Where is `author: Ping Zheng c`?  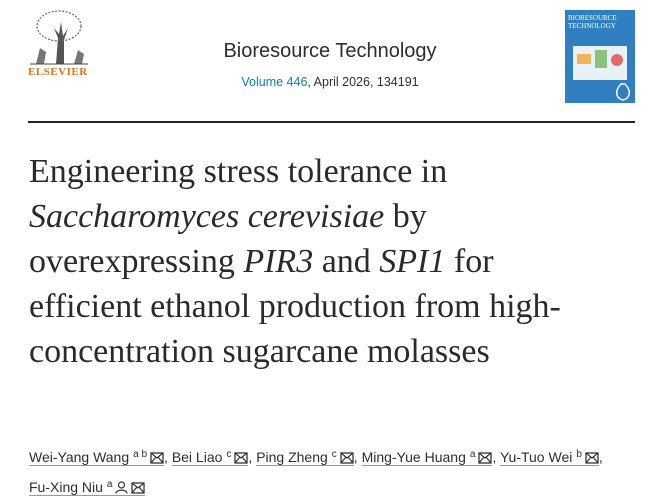
author: Ping Zheng c is located at coordinates (305, 457).